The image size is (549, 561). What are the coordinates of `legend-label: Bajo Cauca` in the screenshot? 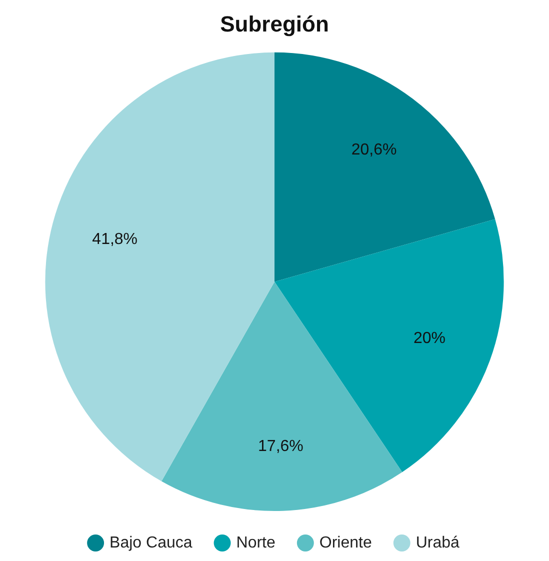 It's located at (151, 543).